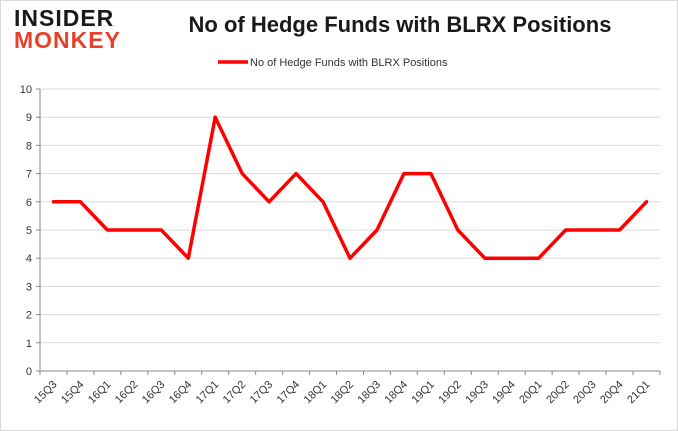 The height and width of the screenshot is (431, 678). Describe the element at coordinates (181, 393) in the screenshot. I see `x-tick-label: 16Q4` at that location.